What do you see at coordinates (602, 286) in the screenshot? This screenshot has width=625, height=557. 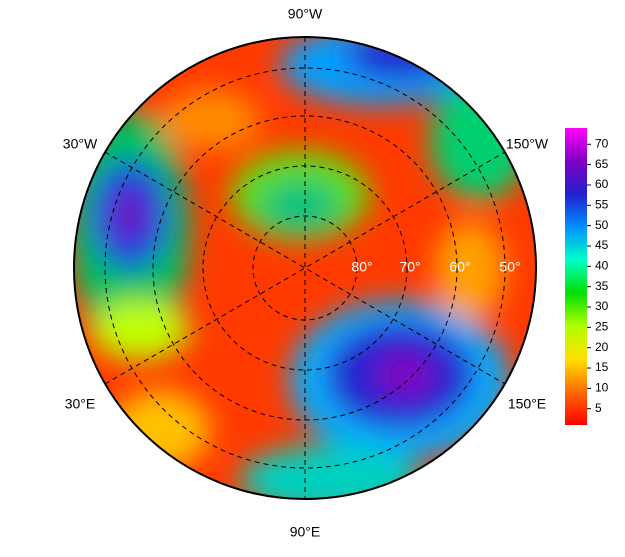 I see `colorbar-tick-label: 35` at bounding box center [602, 286].